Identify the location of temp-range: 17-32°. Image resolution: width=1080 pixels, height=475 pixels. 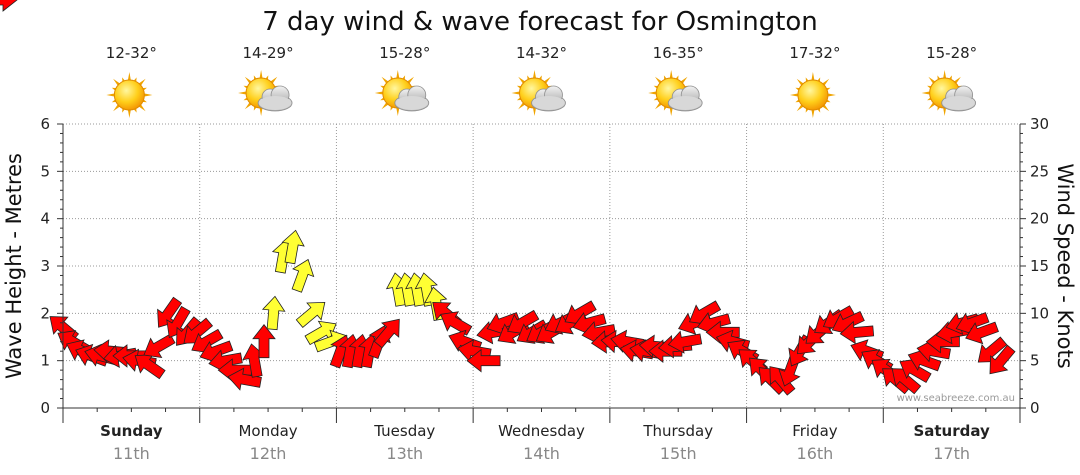
(814, 53).